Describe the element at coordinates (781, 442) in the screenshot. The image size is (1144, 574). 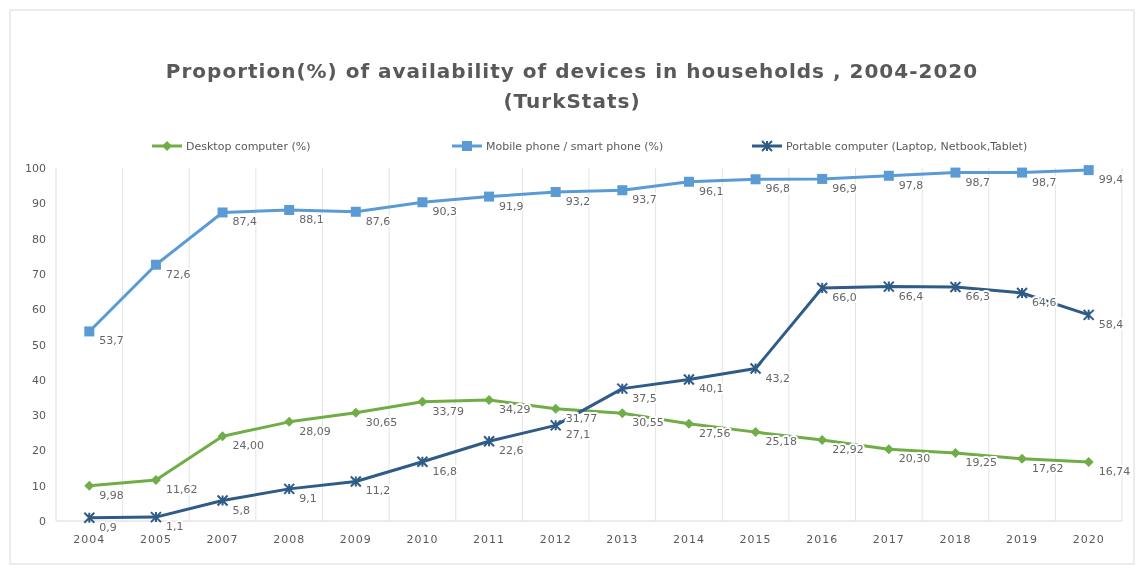
I see `data-label: 25,18` at that location.